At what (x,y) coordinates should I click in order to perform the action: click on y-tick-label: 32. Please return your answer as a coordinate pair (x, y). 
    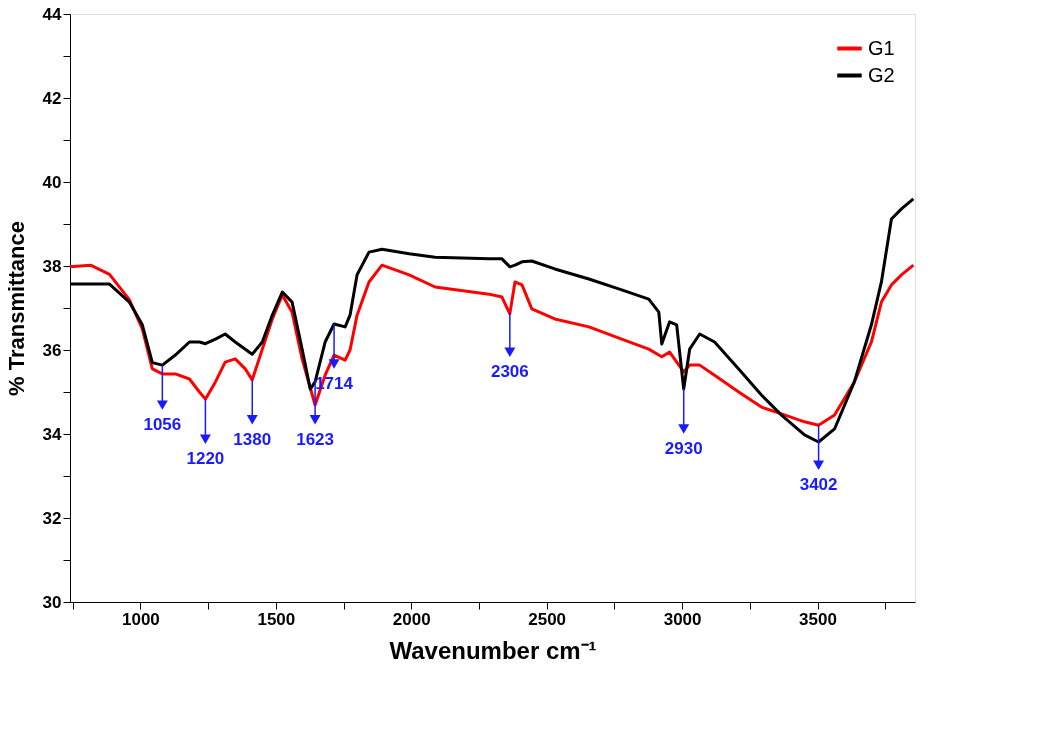
    Looking at the image, I should click on (52, 518).